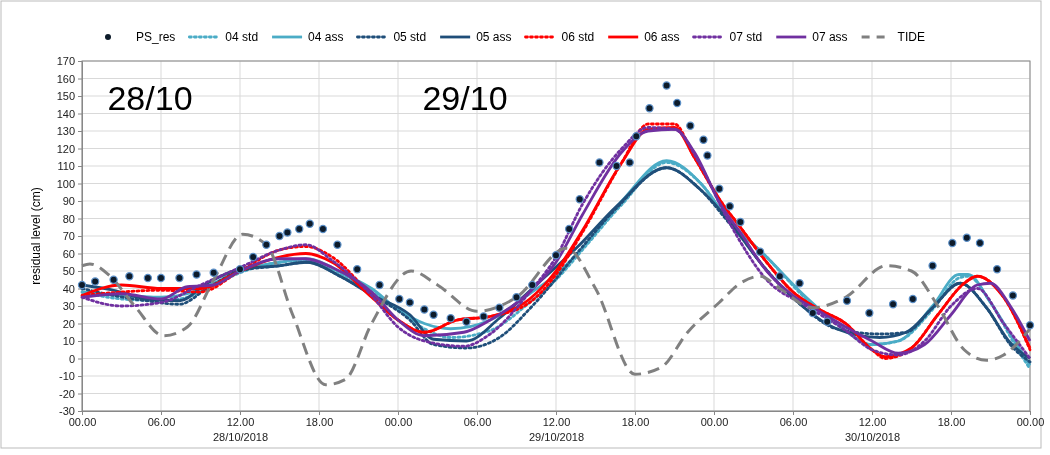 The image size is (1050, 455). What do you see at coordinates (68, 341) in the screenshot?
I see `y-tick-label: 10` at bounding box center [68, 341].